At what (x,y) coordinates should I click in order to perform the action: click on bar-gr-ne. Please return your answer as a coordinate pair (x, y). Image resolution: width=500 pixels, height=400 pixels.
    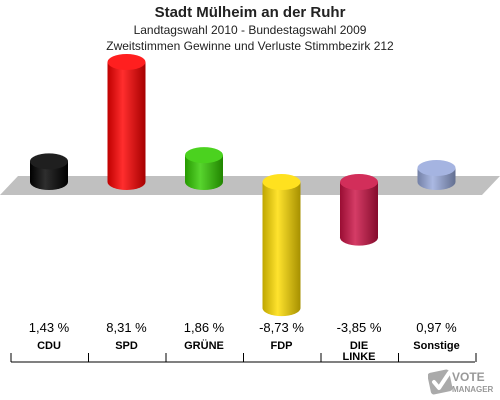
    Looking at the image, I should click on (204, 168).